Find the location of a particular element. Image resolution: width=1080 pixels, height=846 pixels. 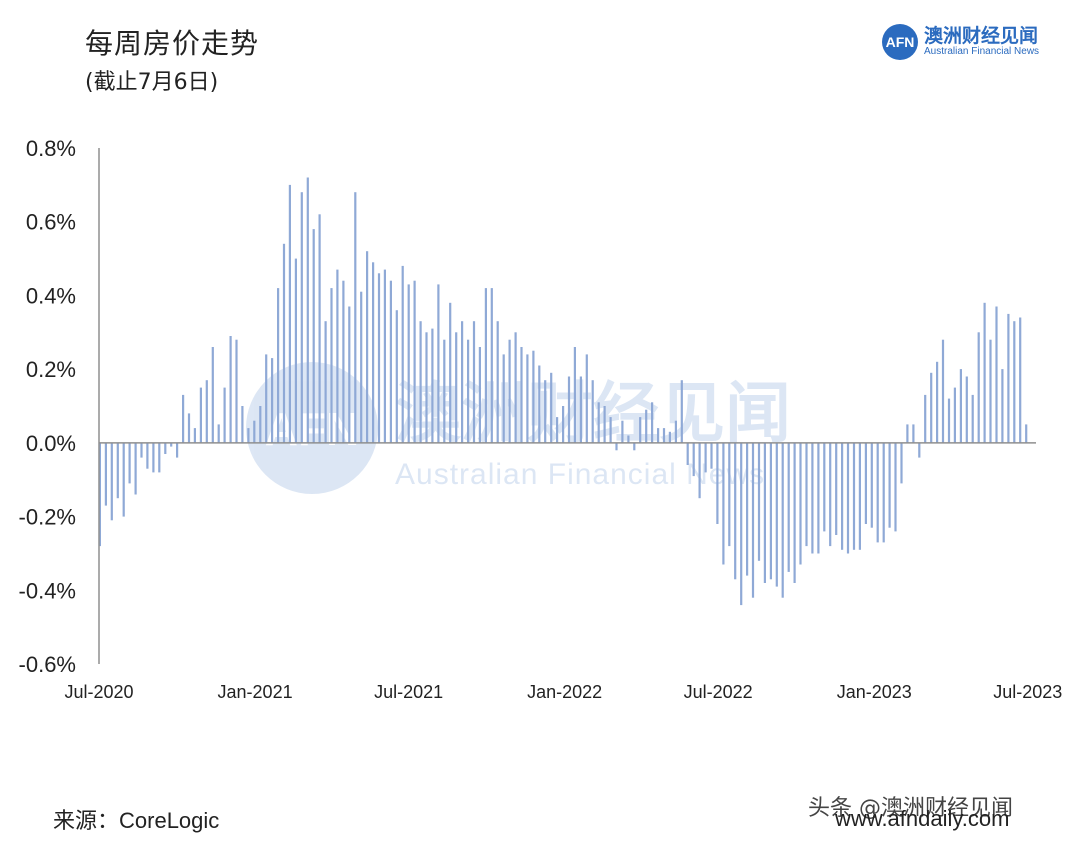

source-name: CoreLogic is located at coordinates (169, 820).